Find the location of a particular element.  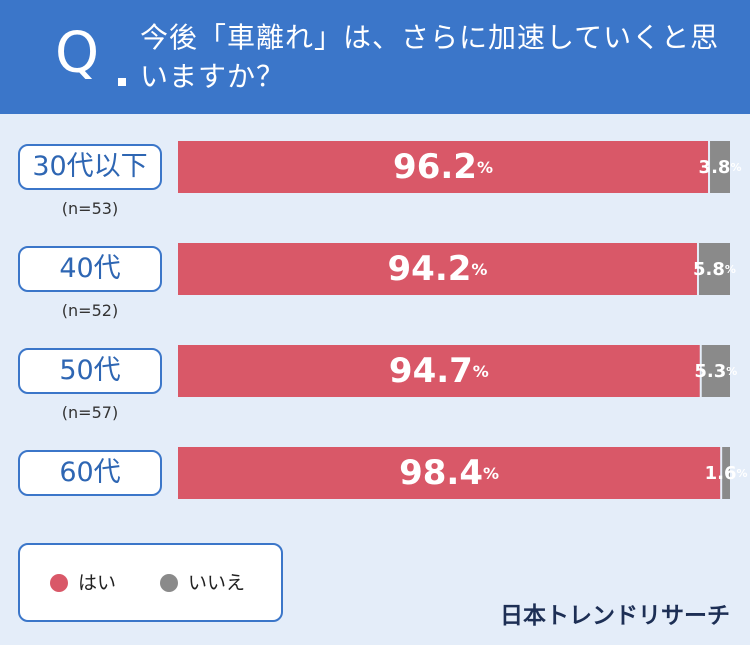

legend: はい いいえ is located at coordinates (150, 582).